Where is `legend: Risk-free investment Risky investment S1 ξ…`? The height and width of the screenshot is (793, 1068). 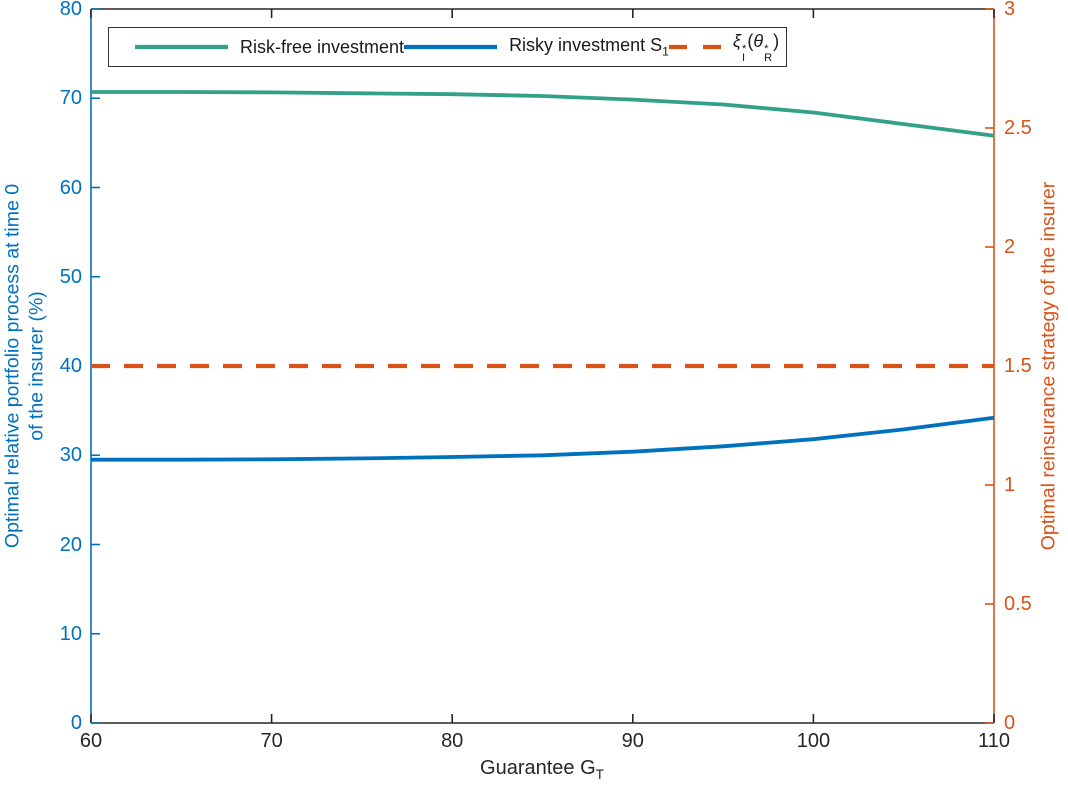
legend: Risk-free investment Risky investment S1 ξ… is located at coordinates (447, 47).